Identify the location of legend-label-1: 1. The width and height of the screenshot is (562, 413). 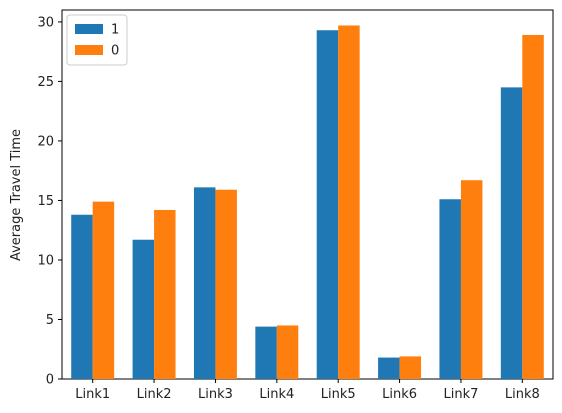
(115, 30).